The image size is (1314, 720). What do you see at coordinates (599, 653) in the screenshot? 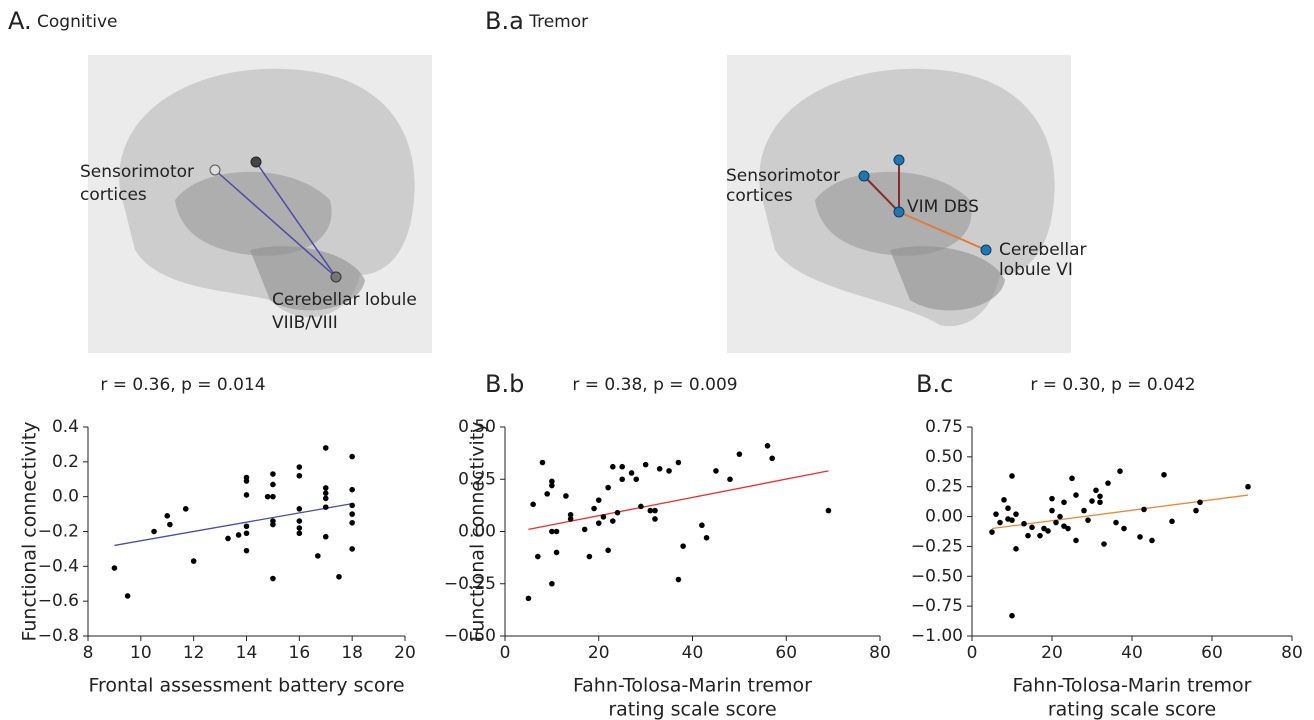
I see `x-tick-label: 20` at bounding box center [599, 653].